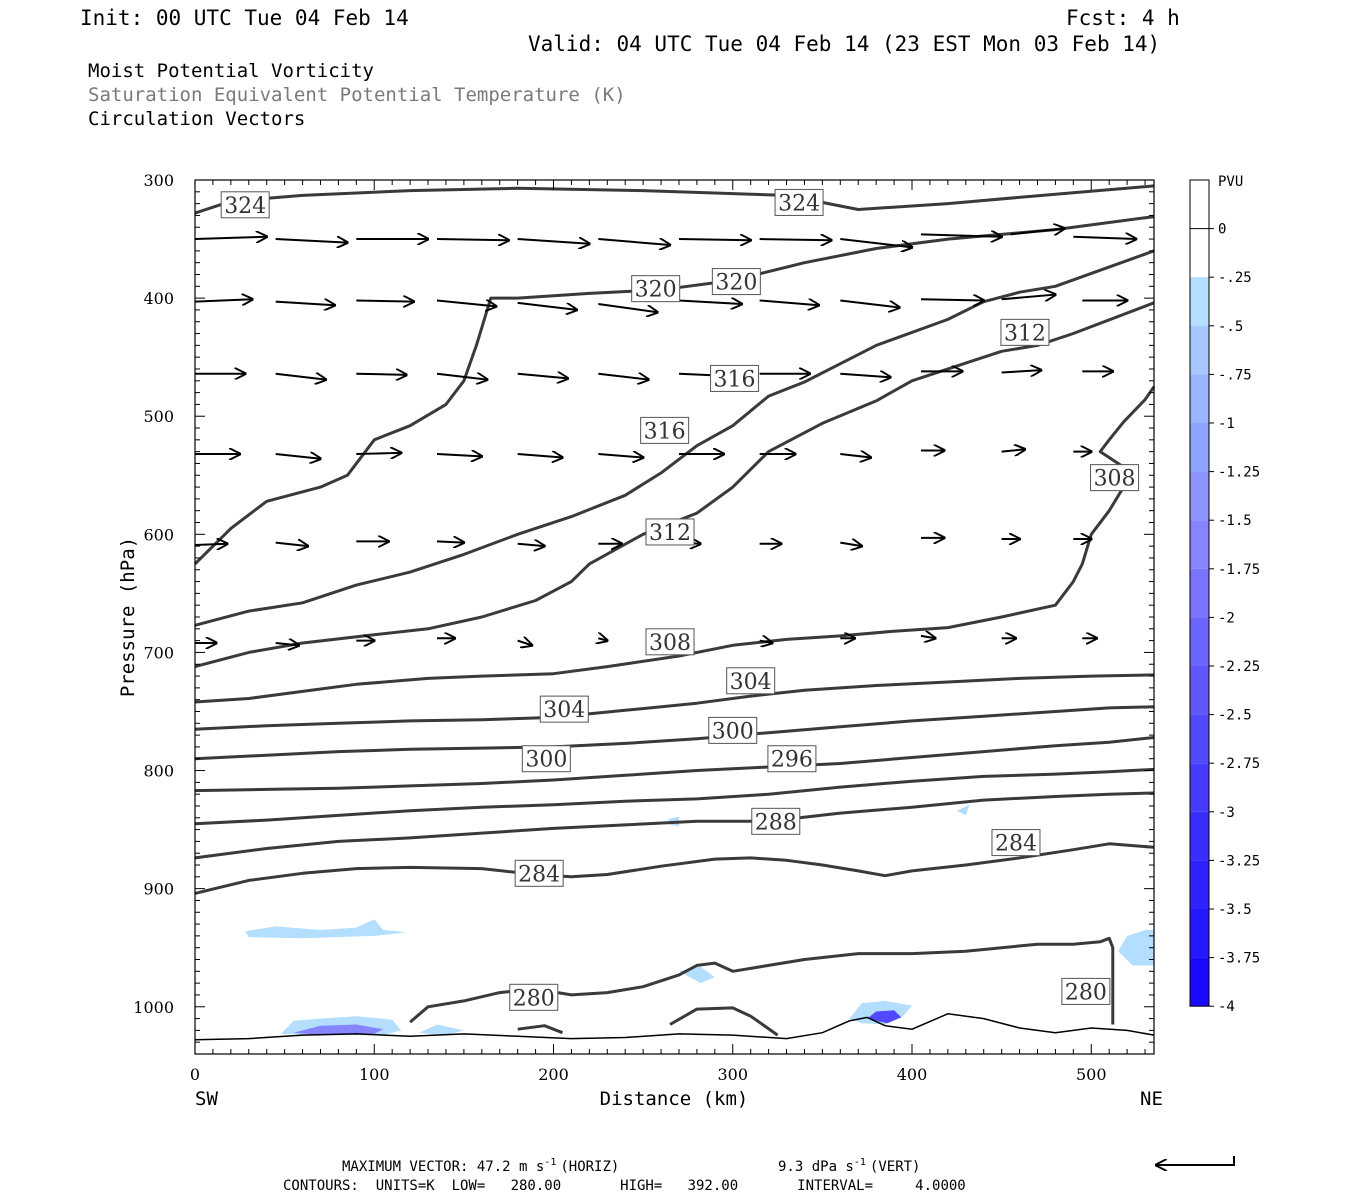  Describe the element at coordinates (1091, 1074) in the screenshot. I see `x-tick-label: 500` at that location.